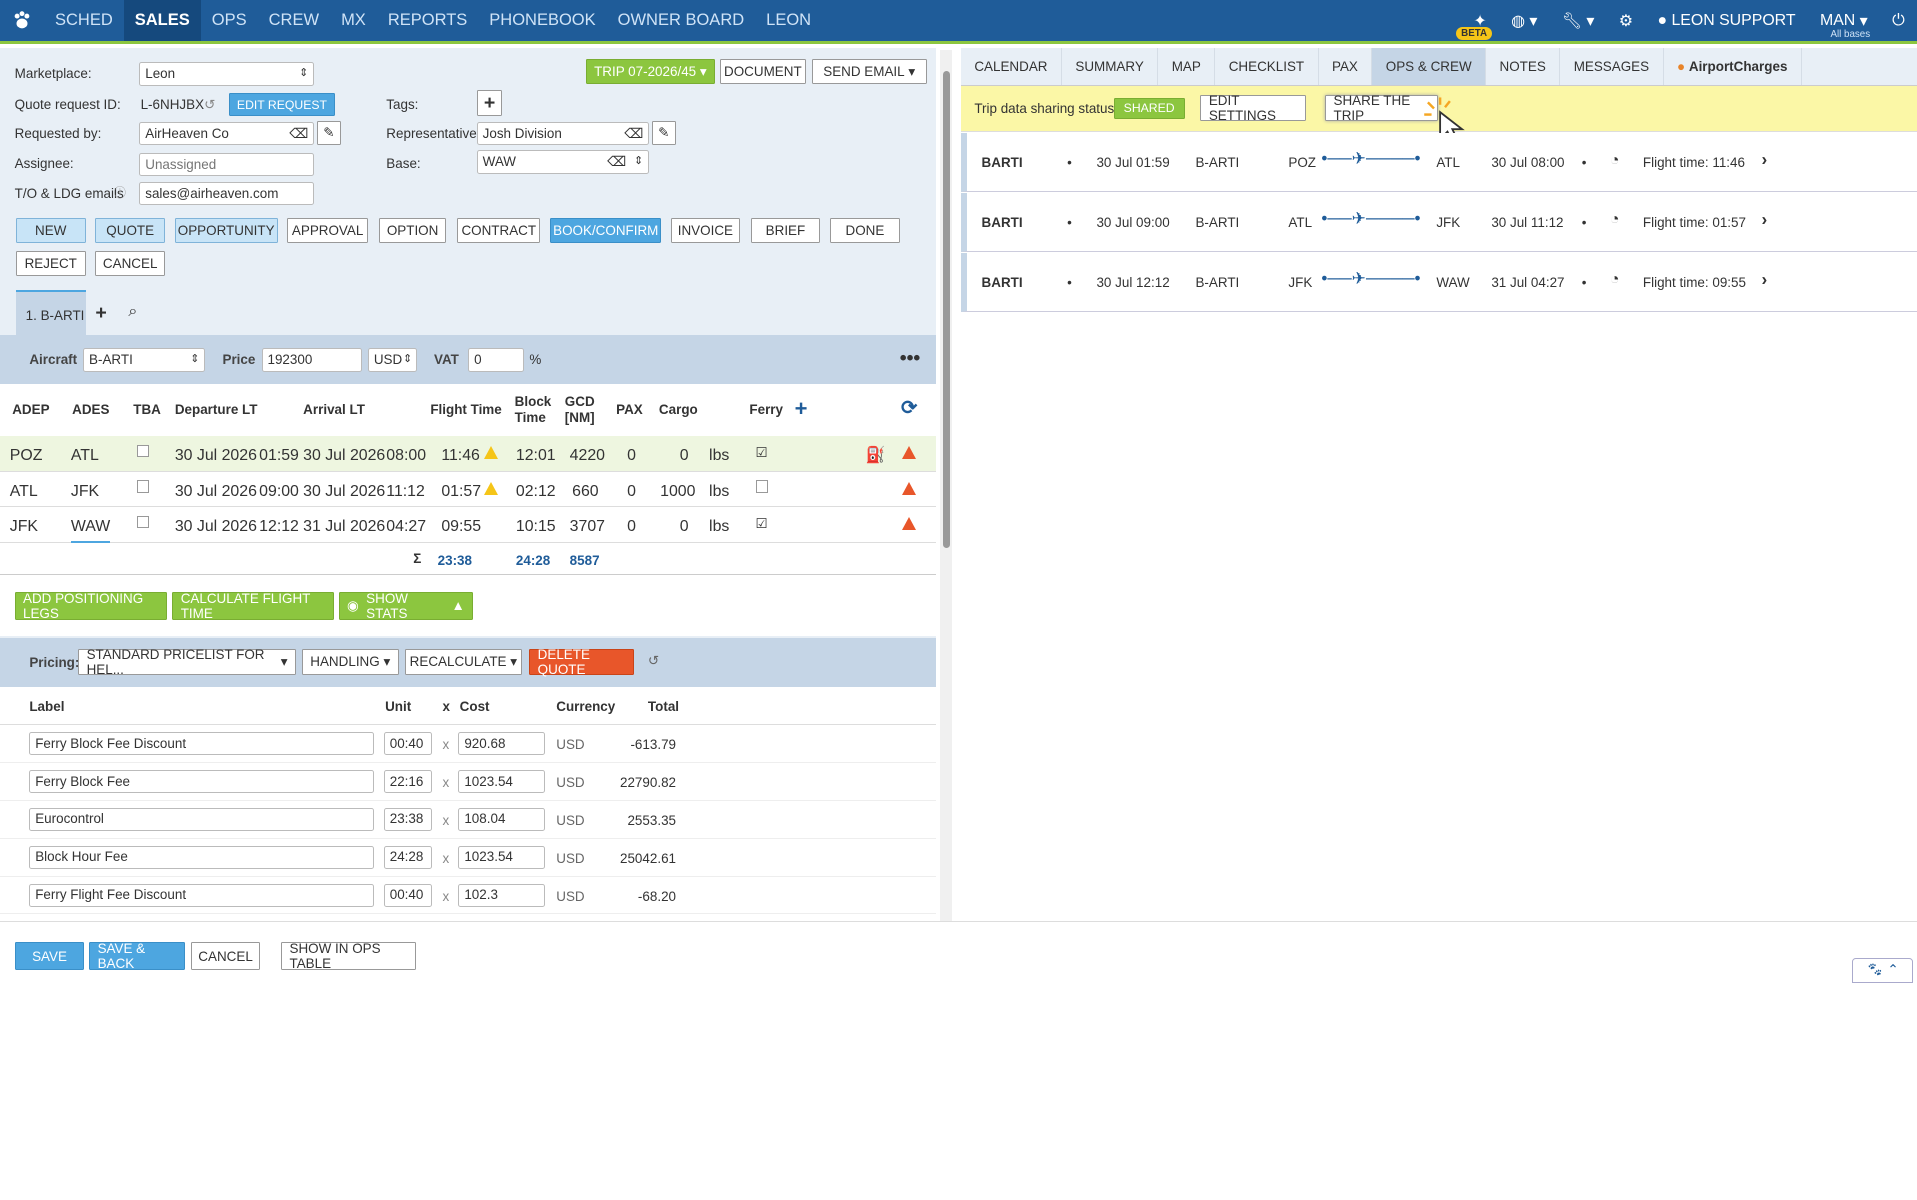  What do you see at coordinates (348, 956) in the screenshot?
I see `show-in-ops-table-button: SHOW IN OPS TABLE` at bounding box center [348, 956].